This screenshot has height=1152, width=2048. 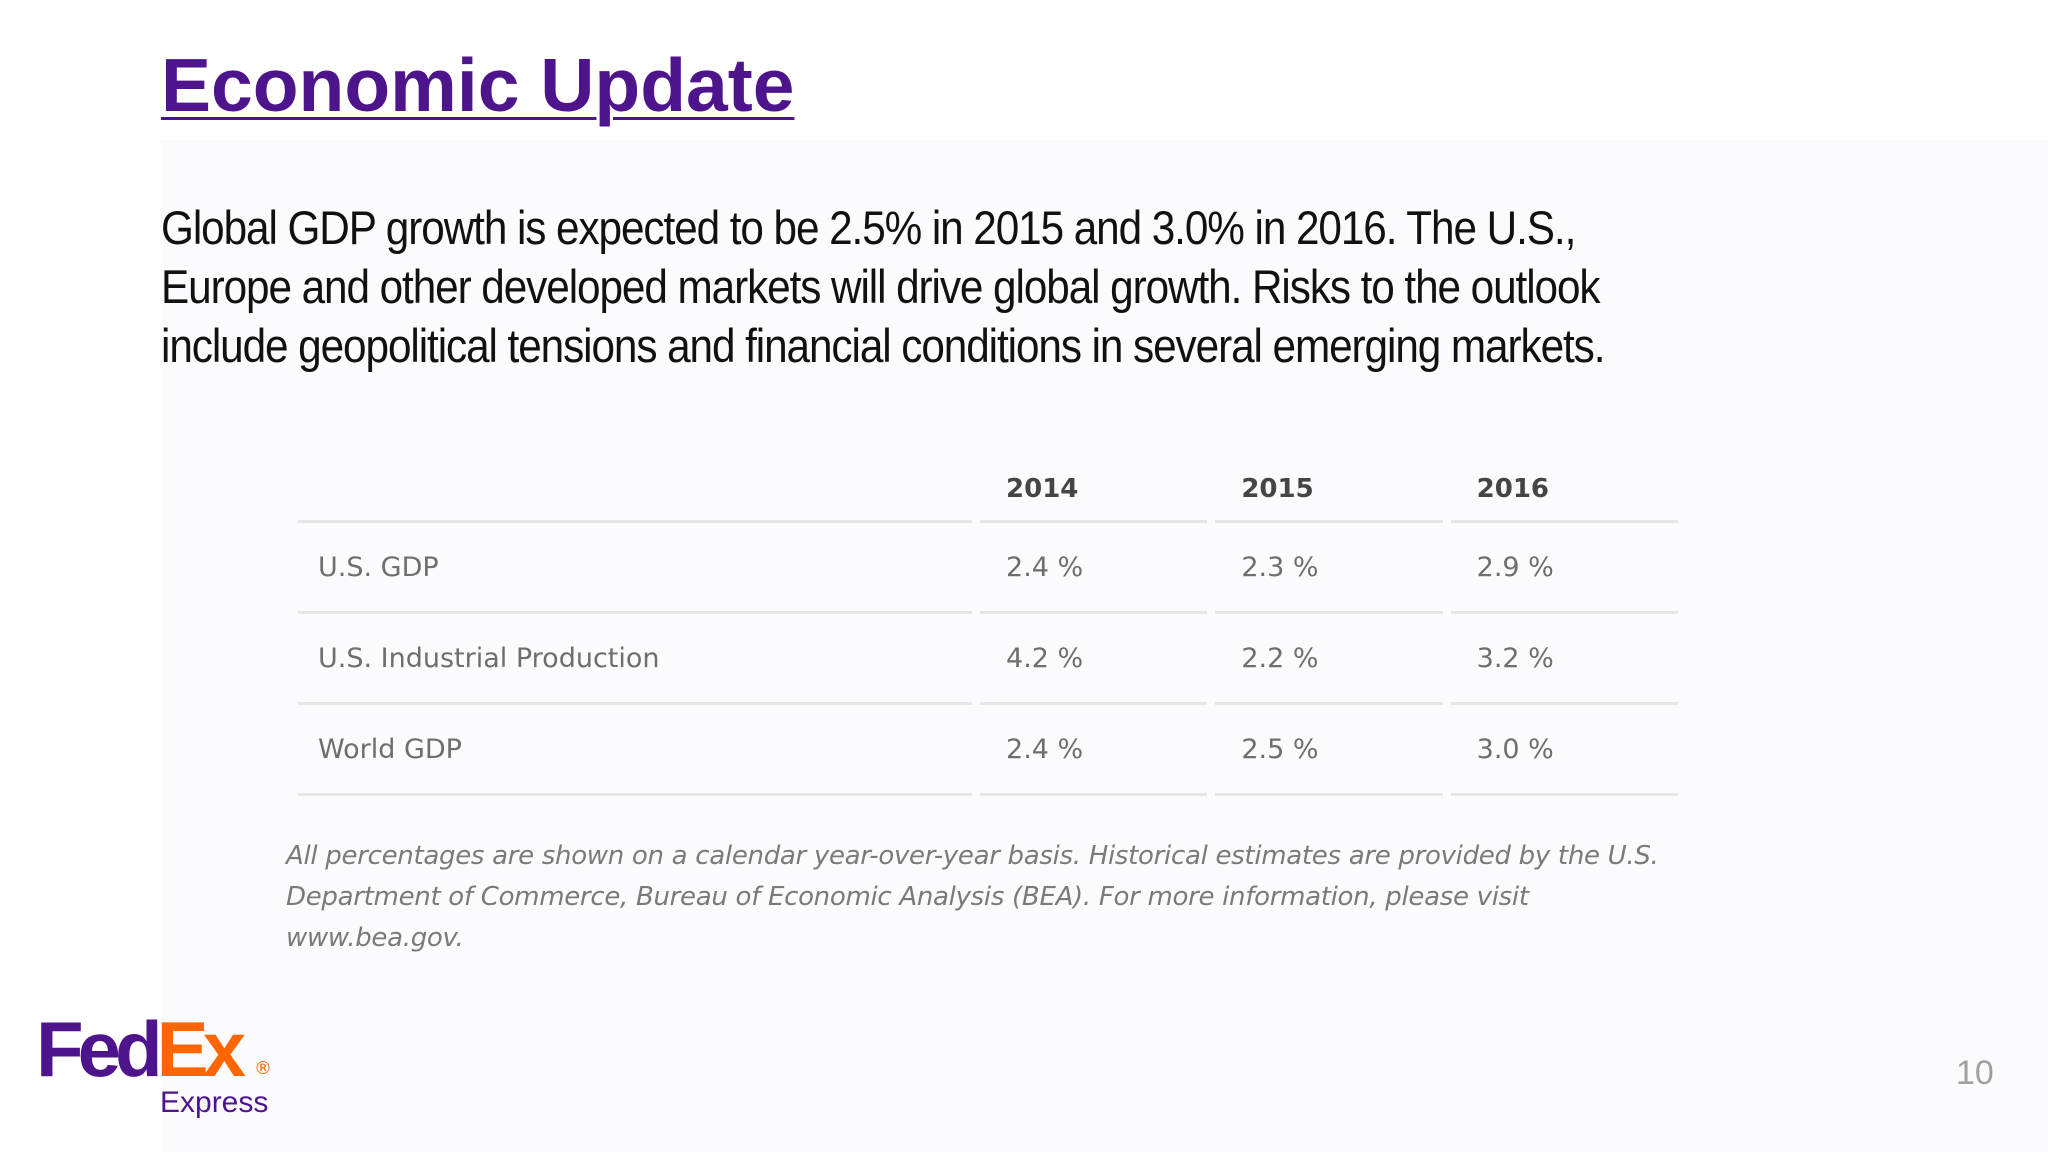 What do you see at coordinates (1564, 659) in the screenshot?
I see `cell-value: 3.2 %` at bounding box center [1564, 659].